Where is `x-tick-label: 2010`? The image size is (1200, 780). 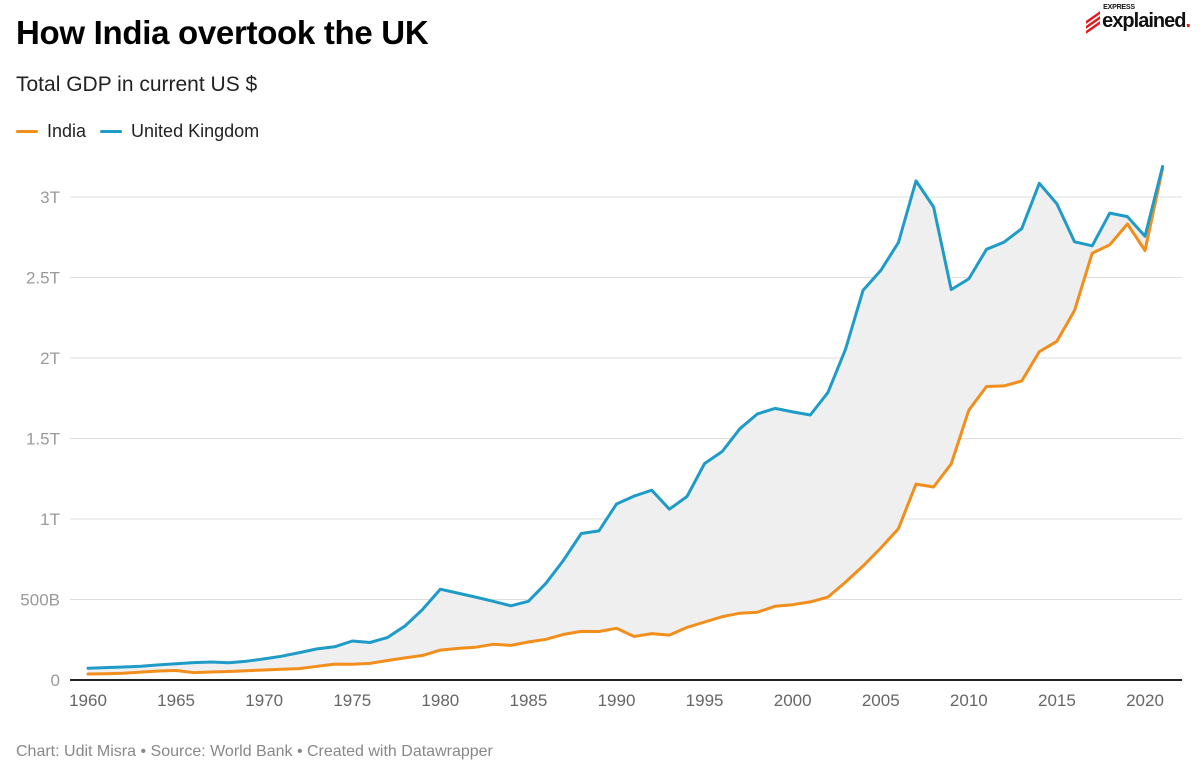 x-tick-label: 2010 is located at coordinates (969, 700).